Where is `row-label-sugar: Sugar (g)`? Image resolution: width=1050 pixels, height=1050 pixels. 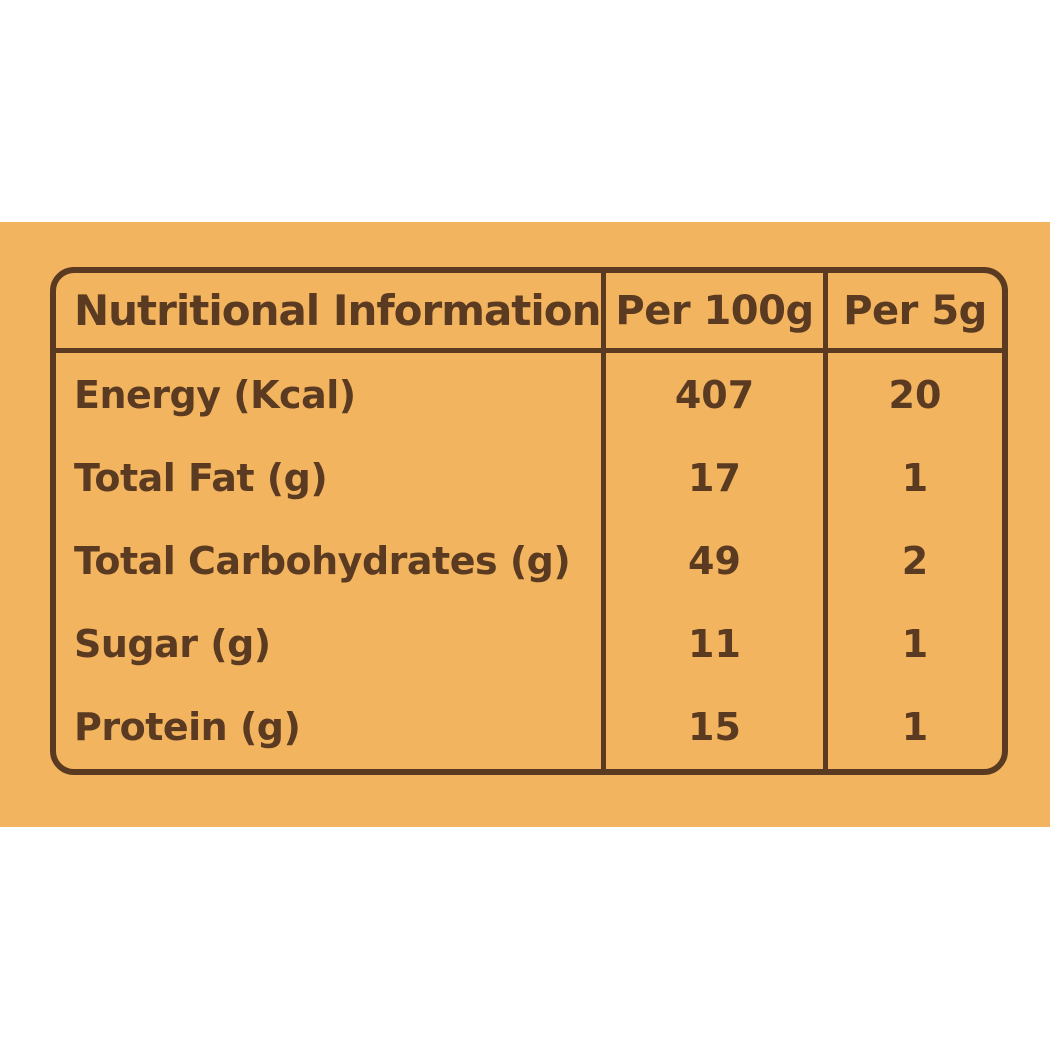 row-label-sugar: Sugar (g) is located at coordinates (331, 644).